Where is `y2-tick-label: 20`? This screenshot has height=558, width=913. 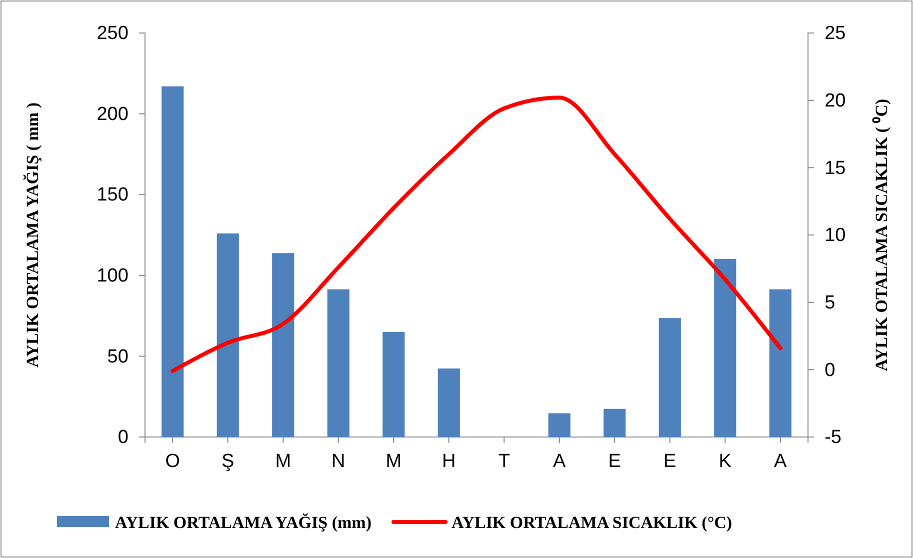
y2-tick-label: 20 is located at coordinates (835, 101).